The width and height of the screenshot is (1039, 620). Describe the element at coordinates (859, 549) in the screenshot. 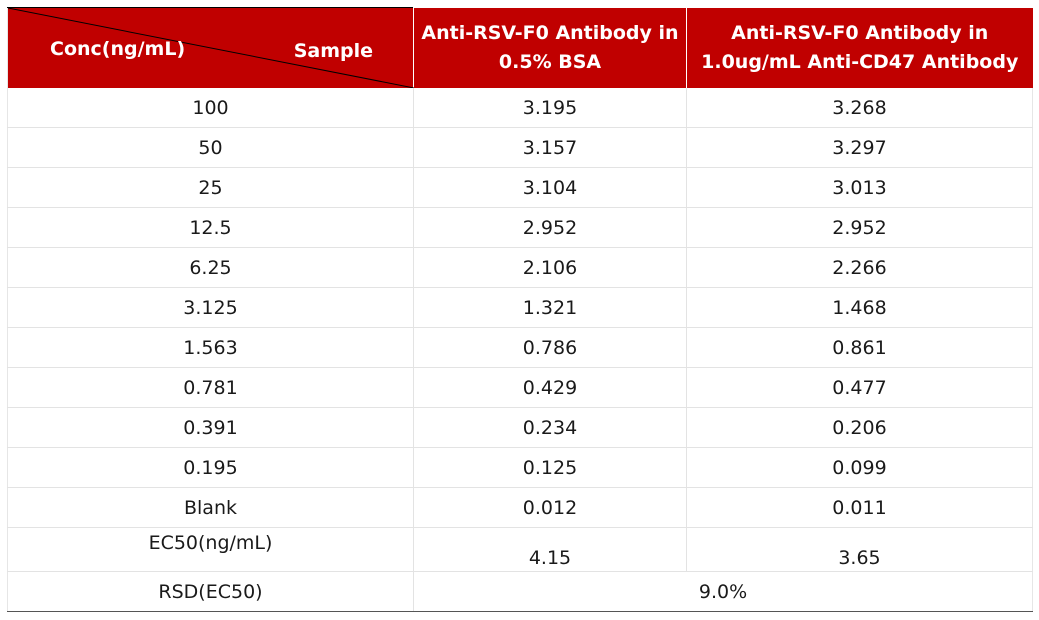

I see `ec50-cd47-cell: 3.65` at that location.